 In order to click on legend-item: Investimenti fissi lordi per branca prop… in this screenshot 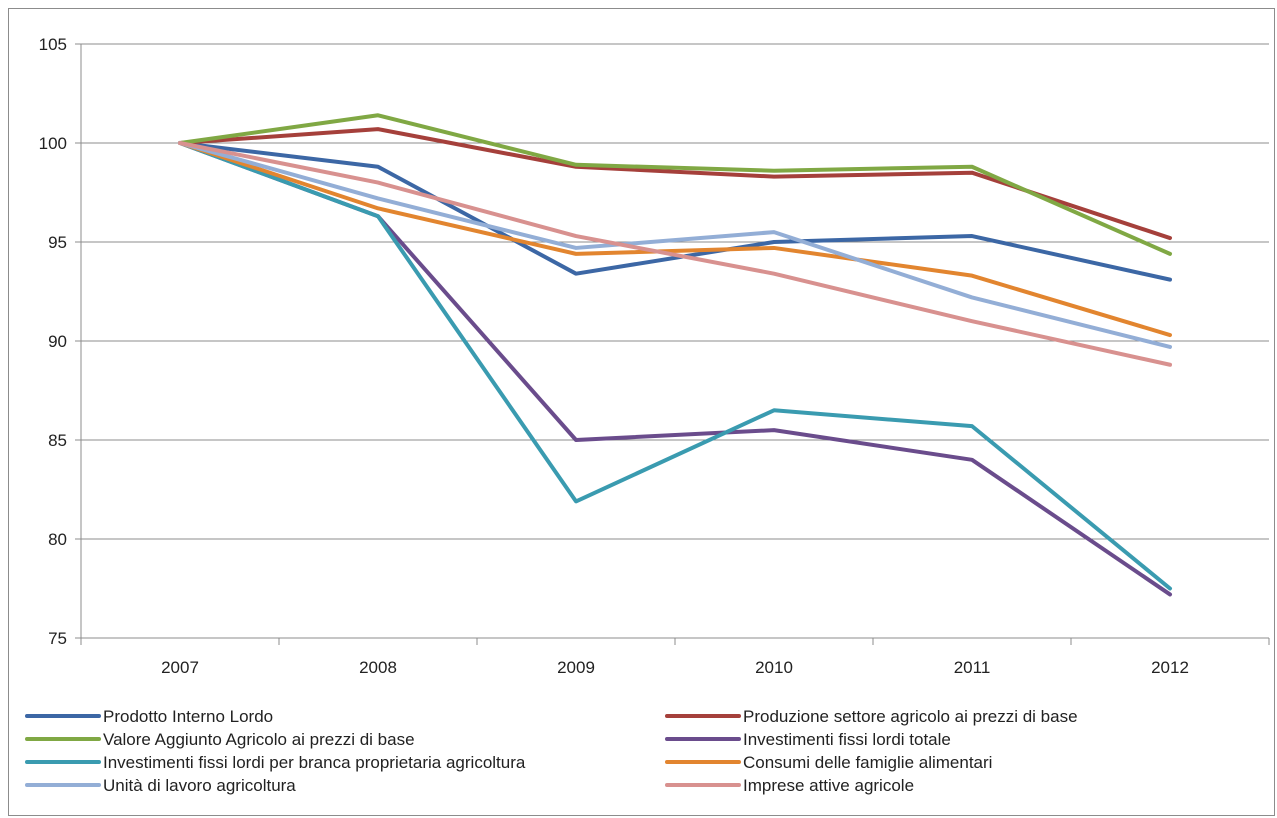, I will do `click(275, 762)`.